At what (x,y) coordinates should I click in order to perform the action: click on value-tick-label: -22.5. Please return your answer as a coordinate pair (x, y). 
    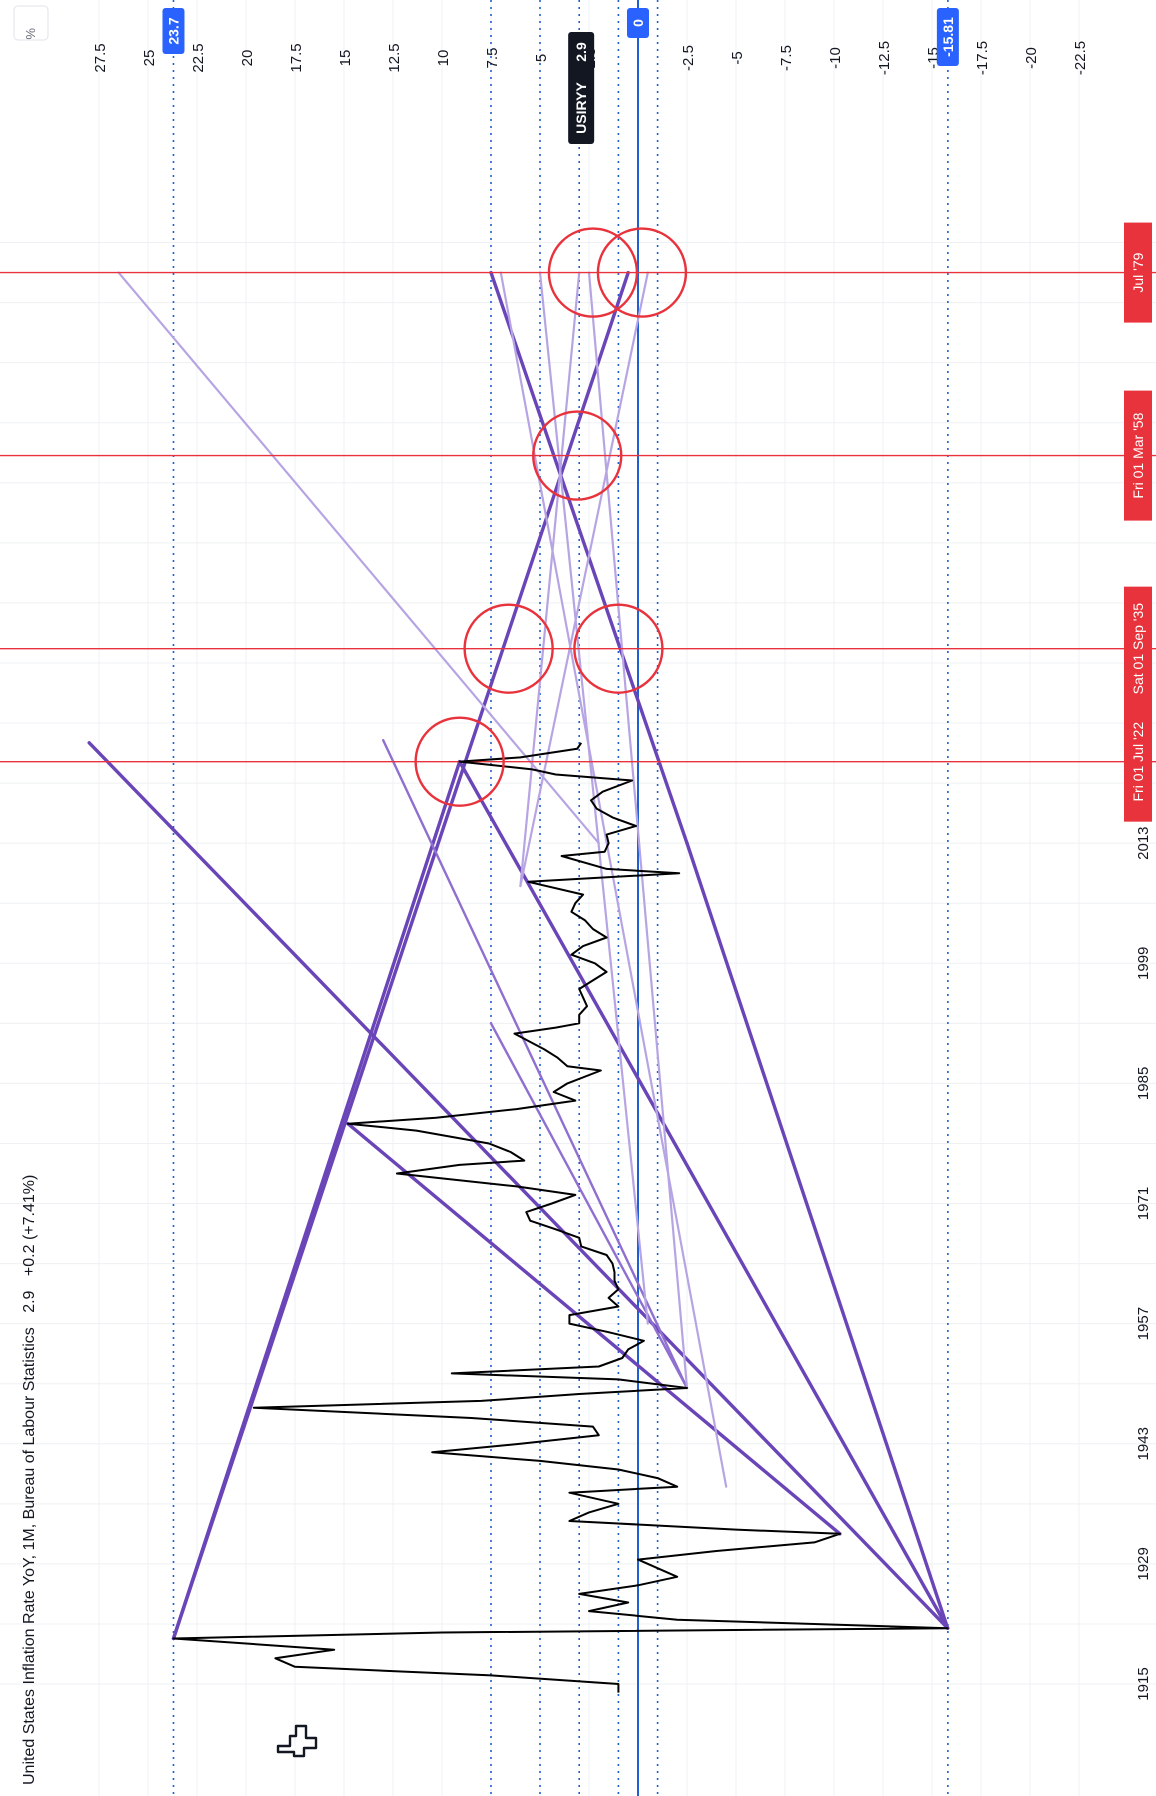
    Looking at the image, I should click on (1080, 58).